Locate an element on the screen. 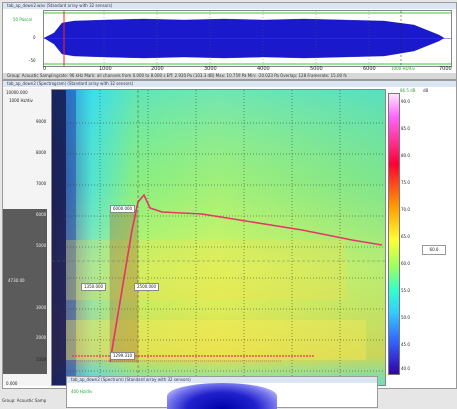  colorbar-label: 90.0 is located at coordinates (405, 101).